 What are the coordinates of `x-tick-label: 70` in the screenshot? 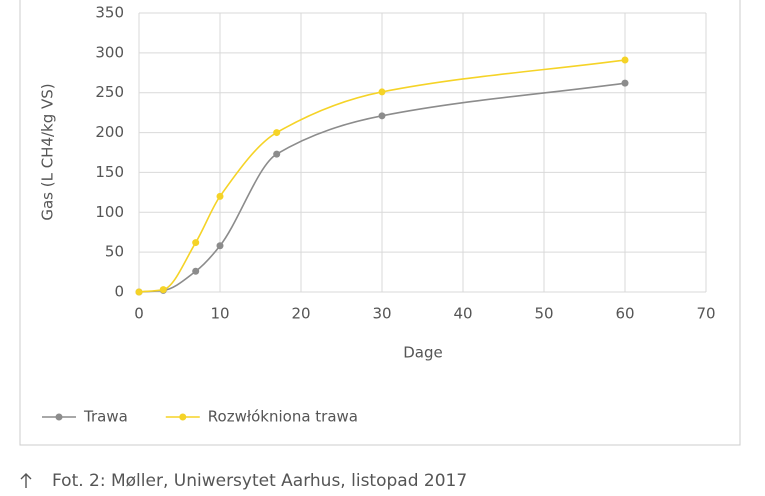 It's located at (705, 314).